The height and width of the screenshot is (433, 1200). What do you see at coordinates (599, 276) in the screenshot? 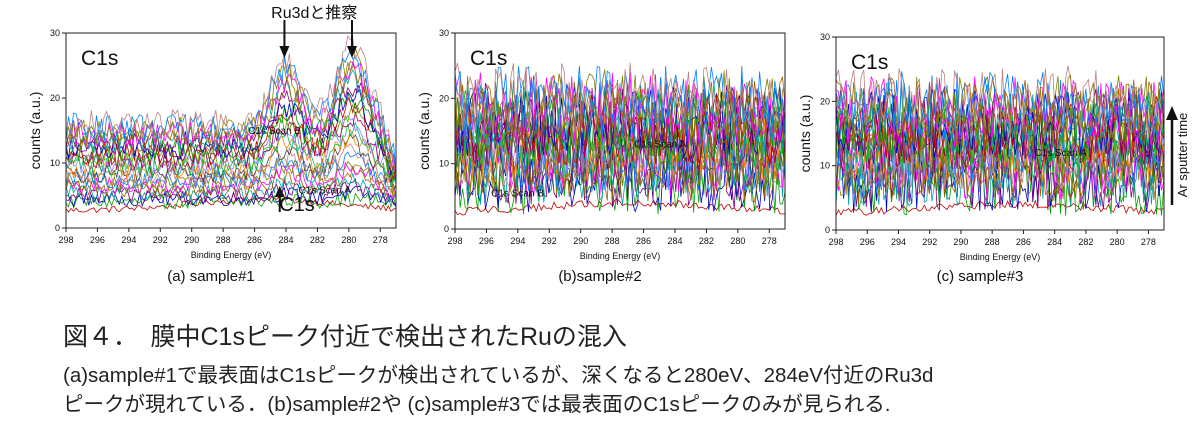
I see `panel-caption: (b)sample#2` at bounding box center [599, 276].